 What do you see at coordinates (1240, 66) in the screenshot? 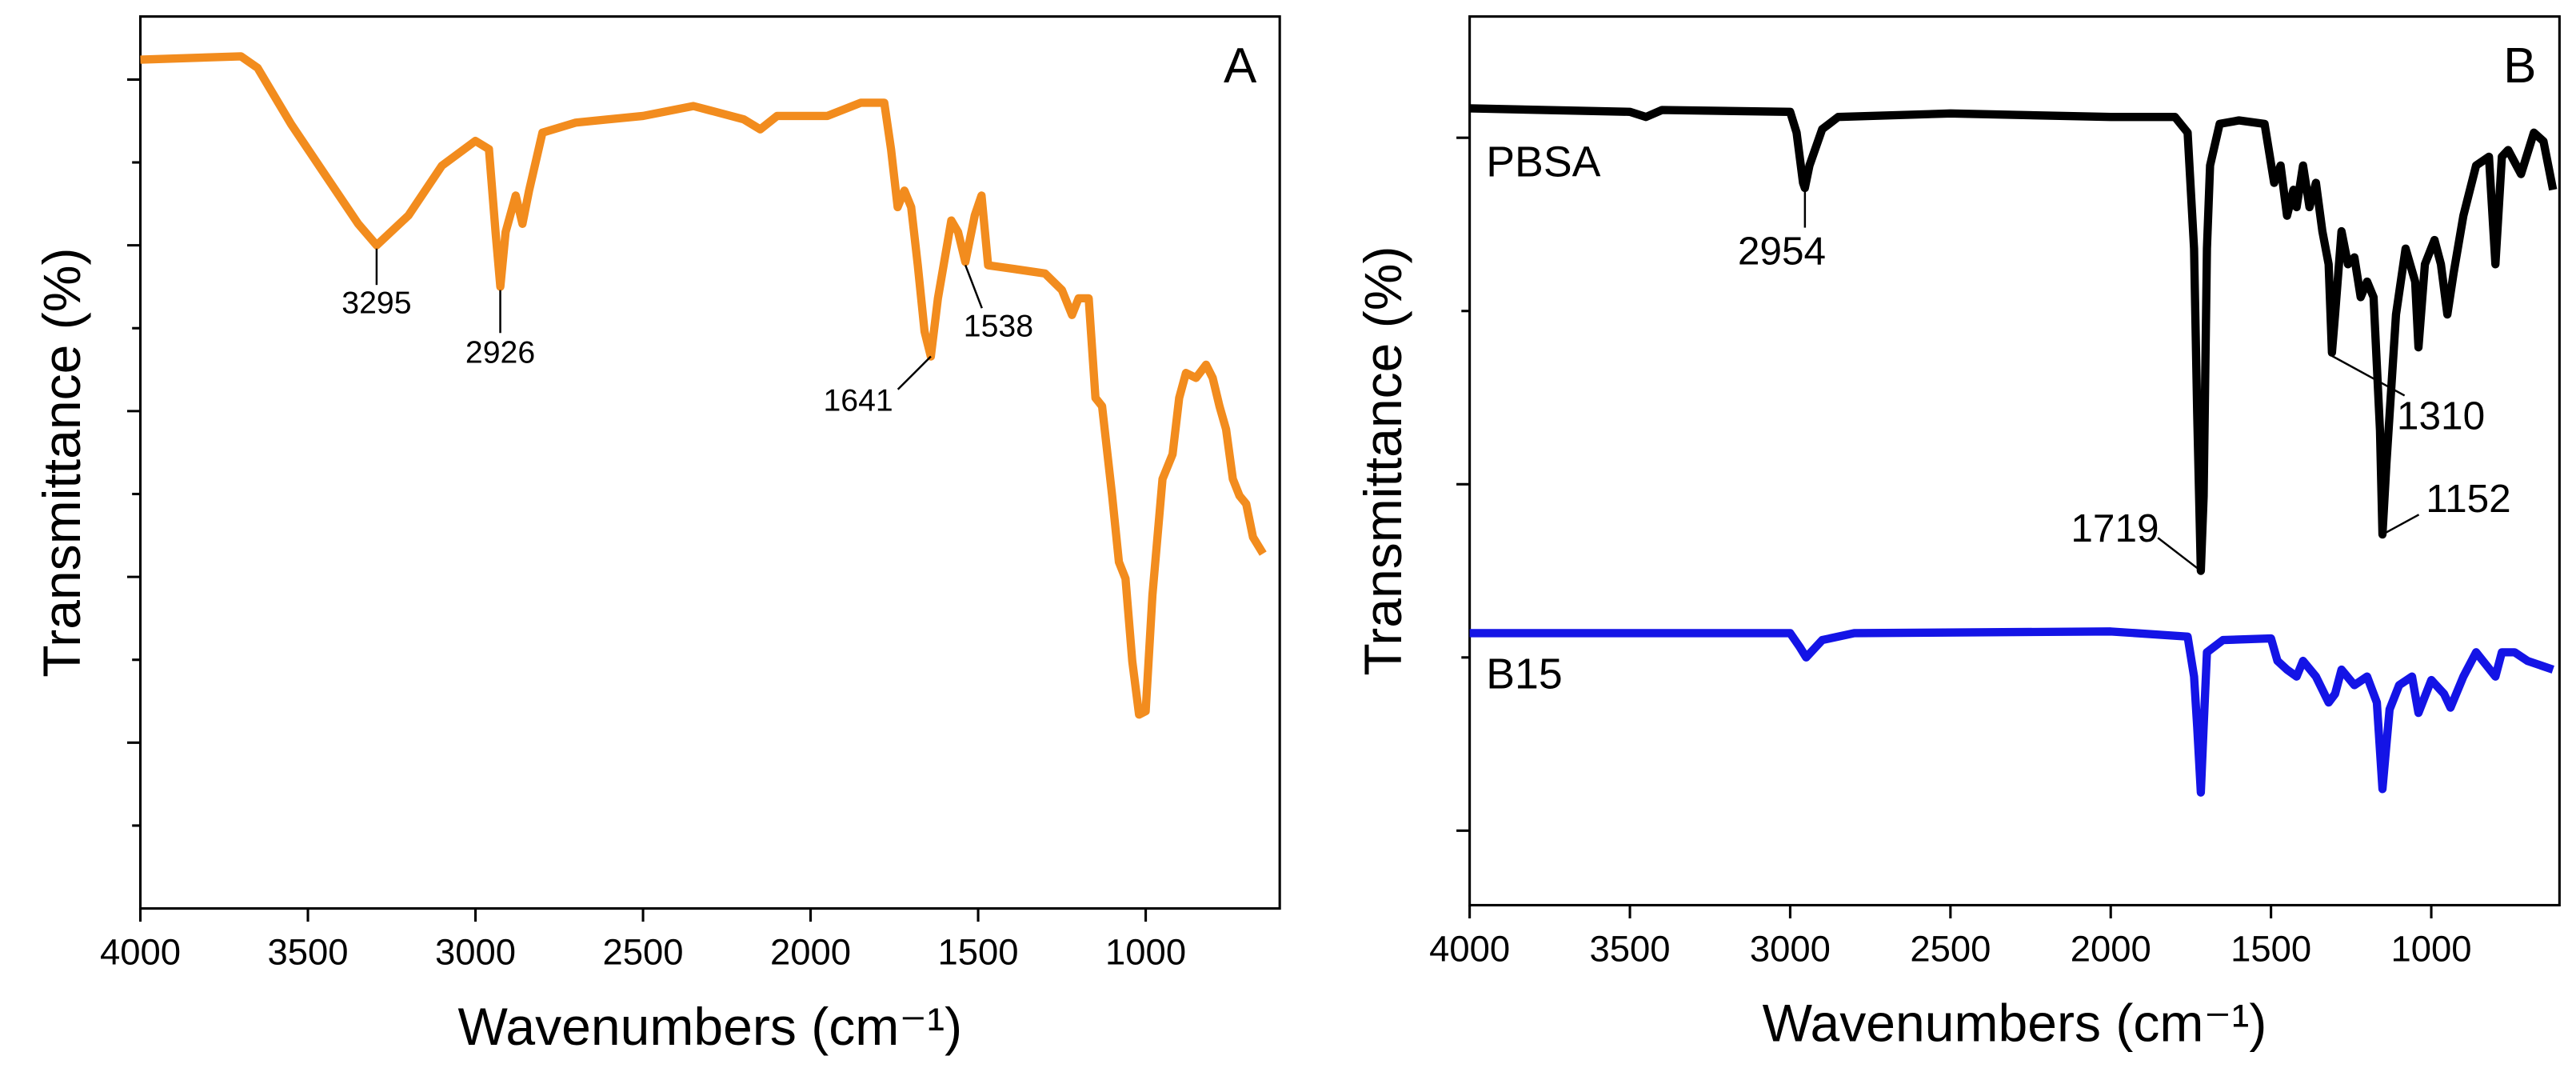
I see `panel-label: A` at bounding box center [1240, 66].